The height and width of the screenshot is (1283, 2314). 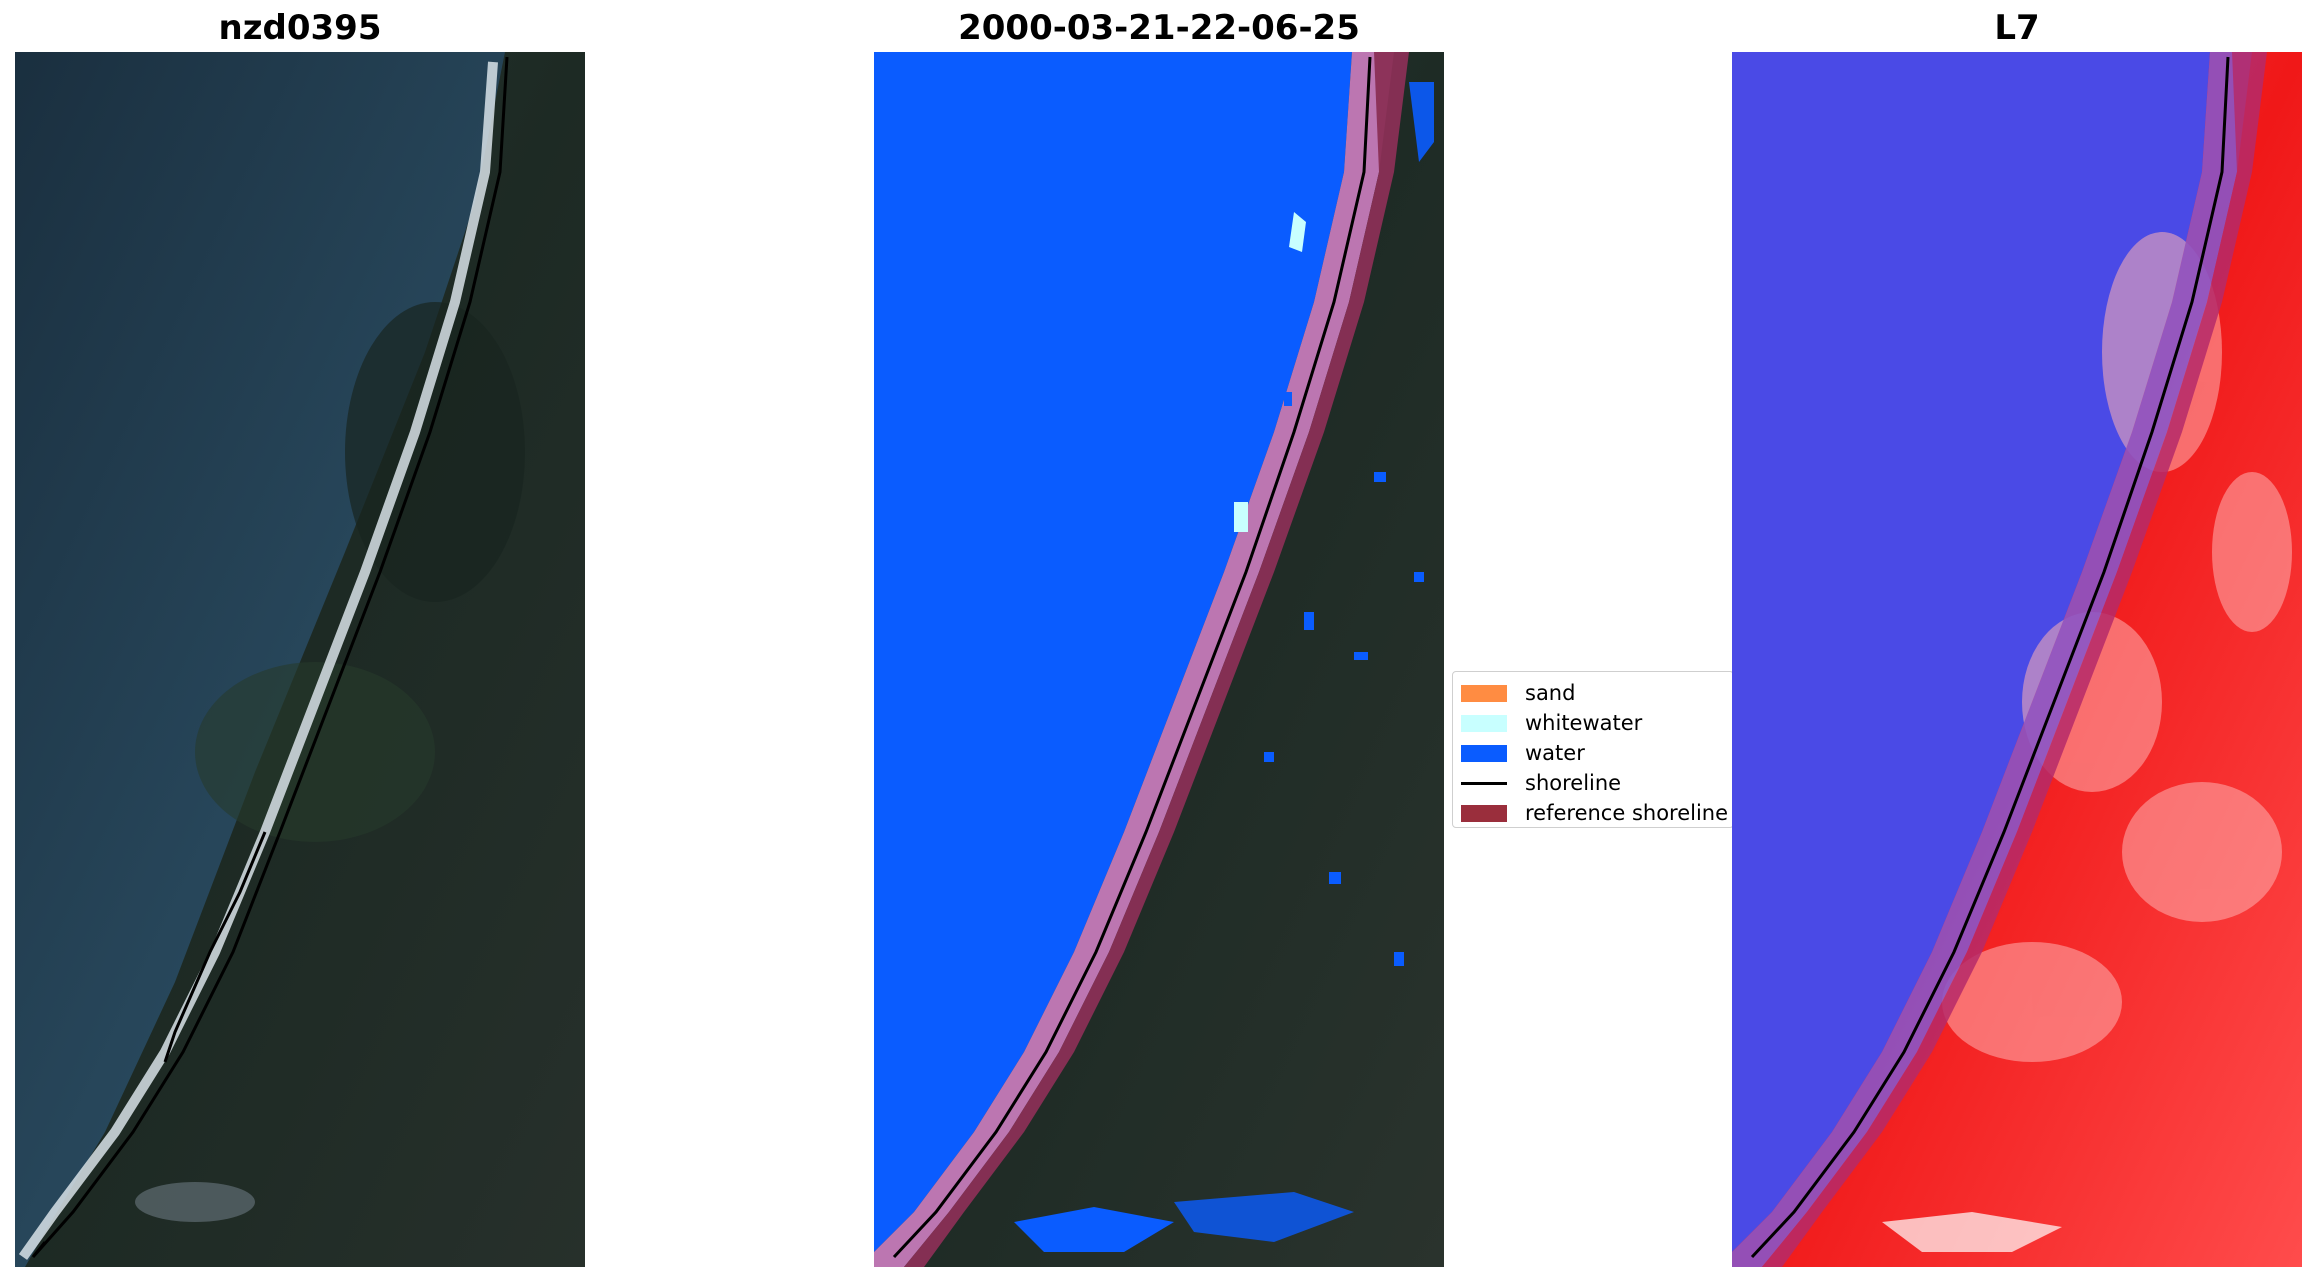 What do you see at coordinates (1555, 753) in the screenshot?
I see `legend-label: water` at bounding box center [1555, 753].